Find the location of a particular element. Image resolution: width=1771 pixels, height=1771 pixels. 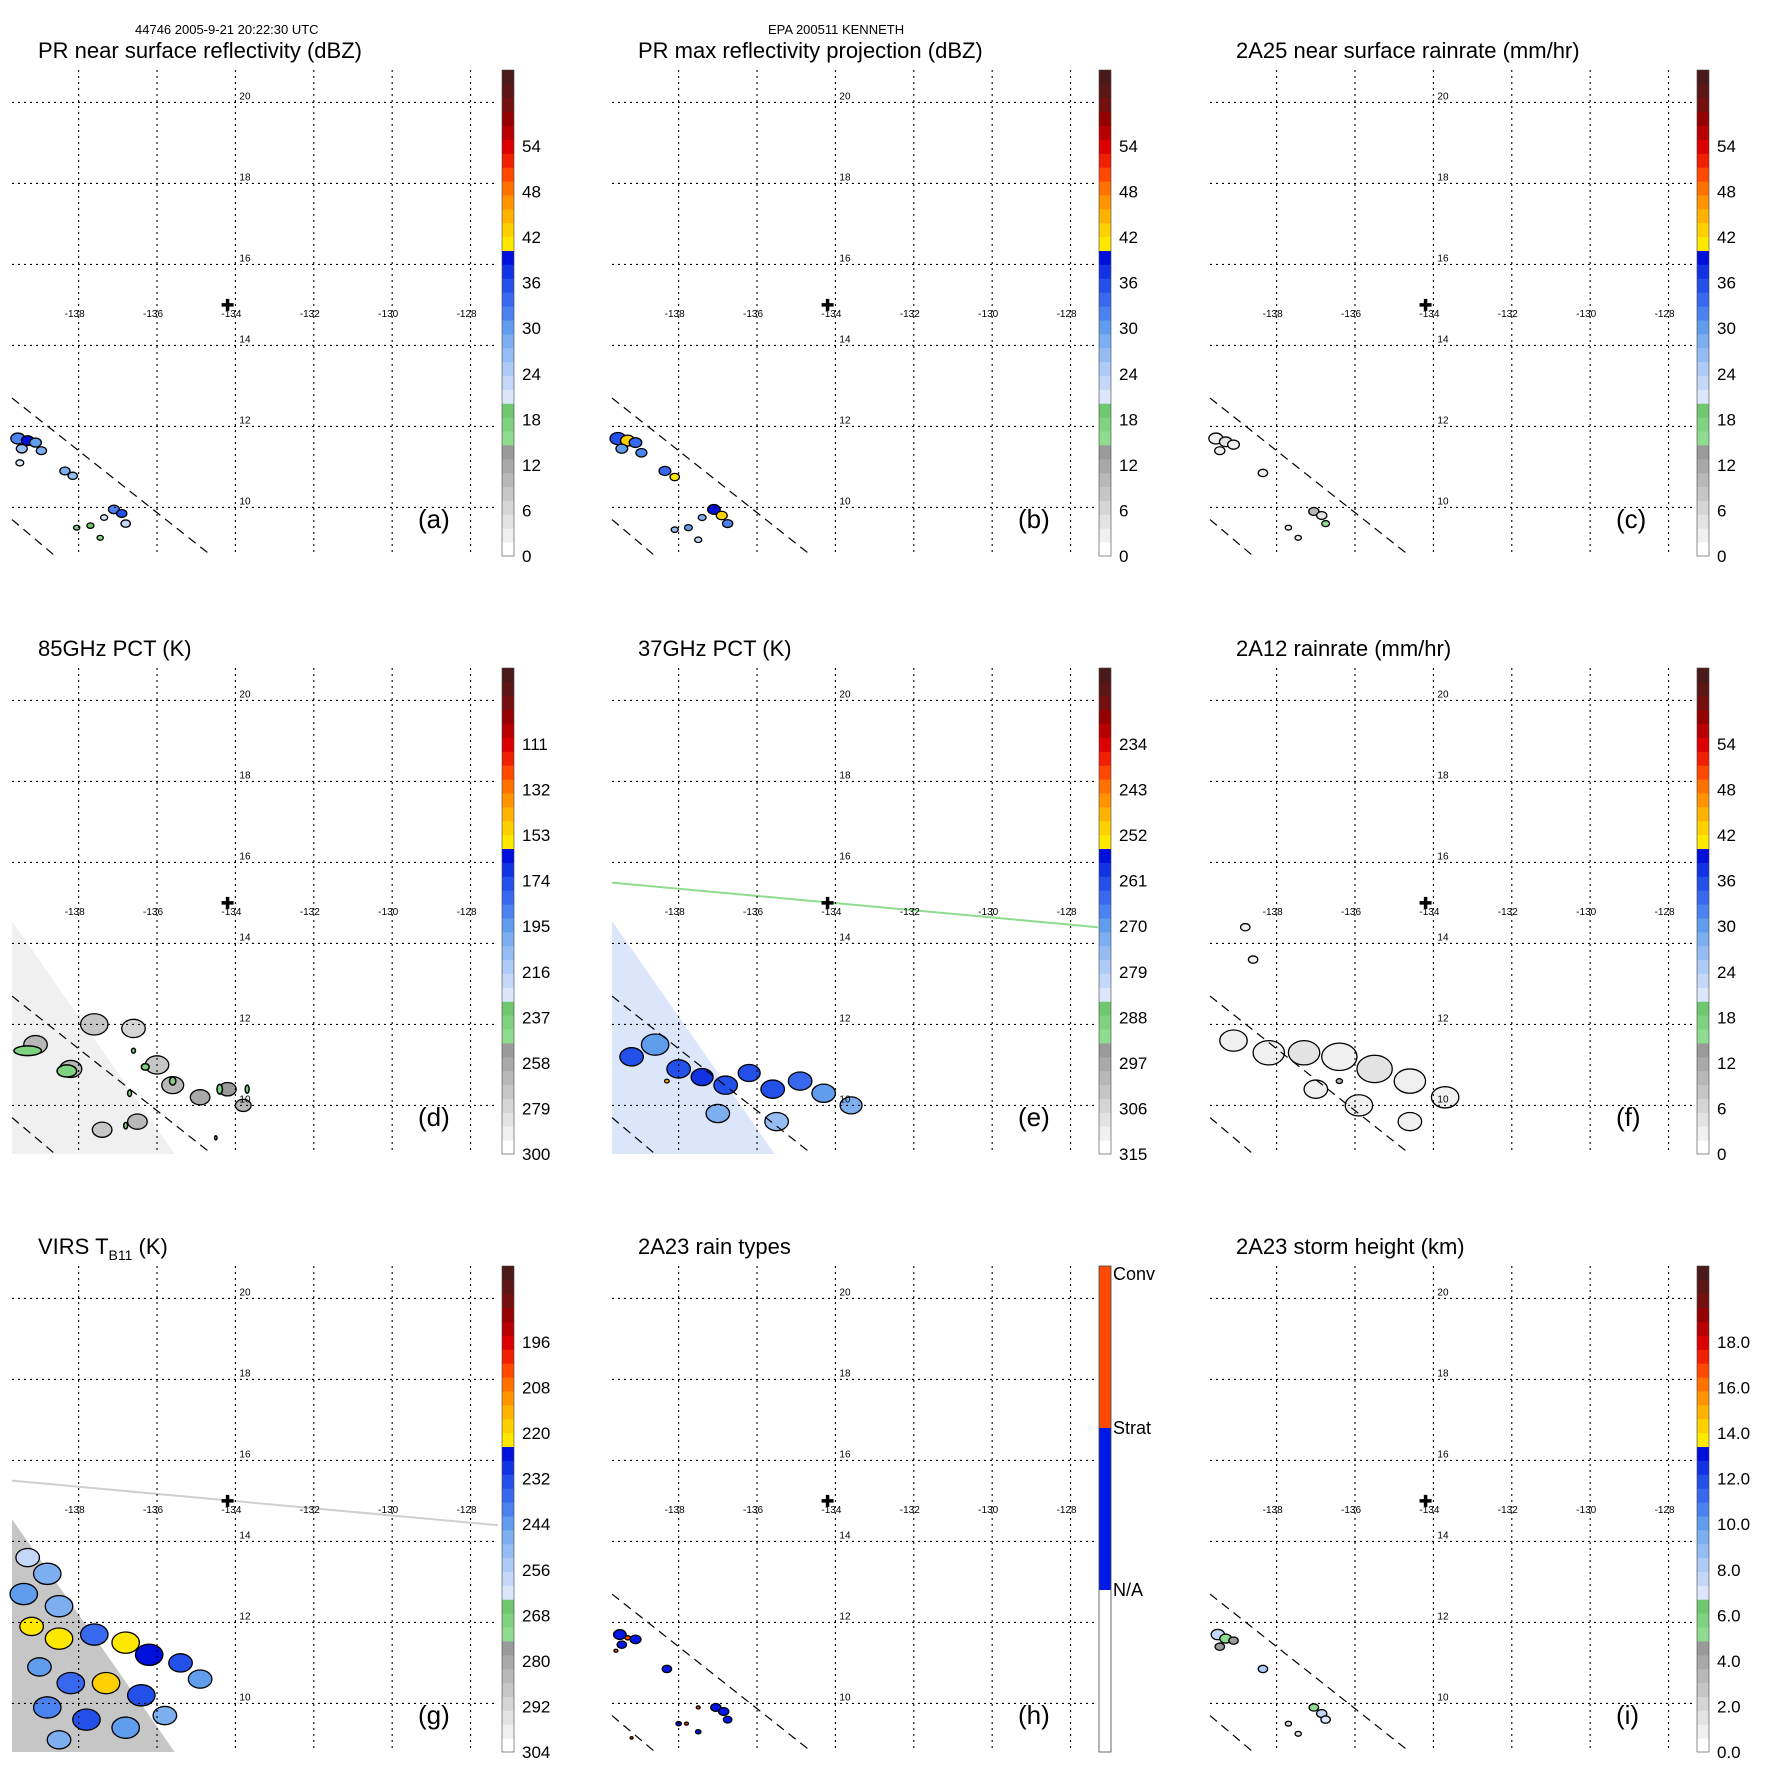

colorbar-tick-label: 153 is located at coordinates (536, 835).